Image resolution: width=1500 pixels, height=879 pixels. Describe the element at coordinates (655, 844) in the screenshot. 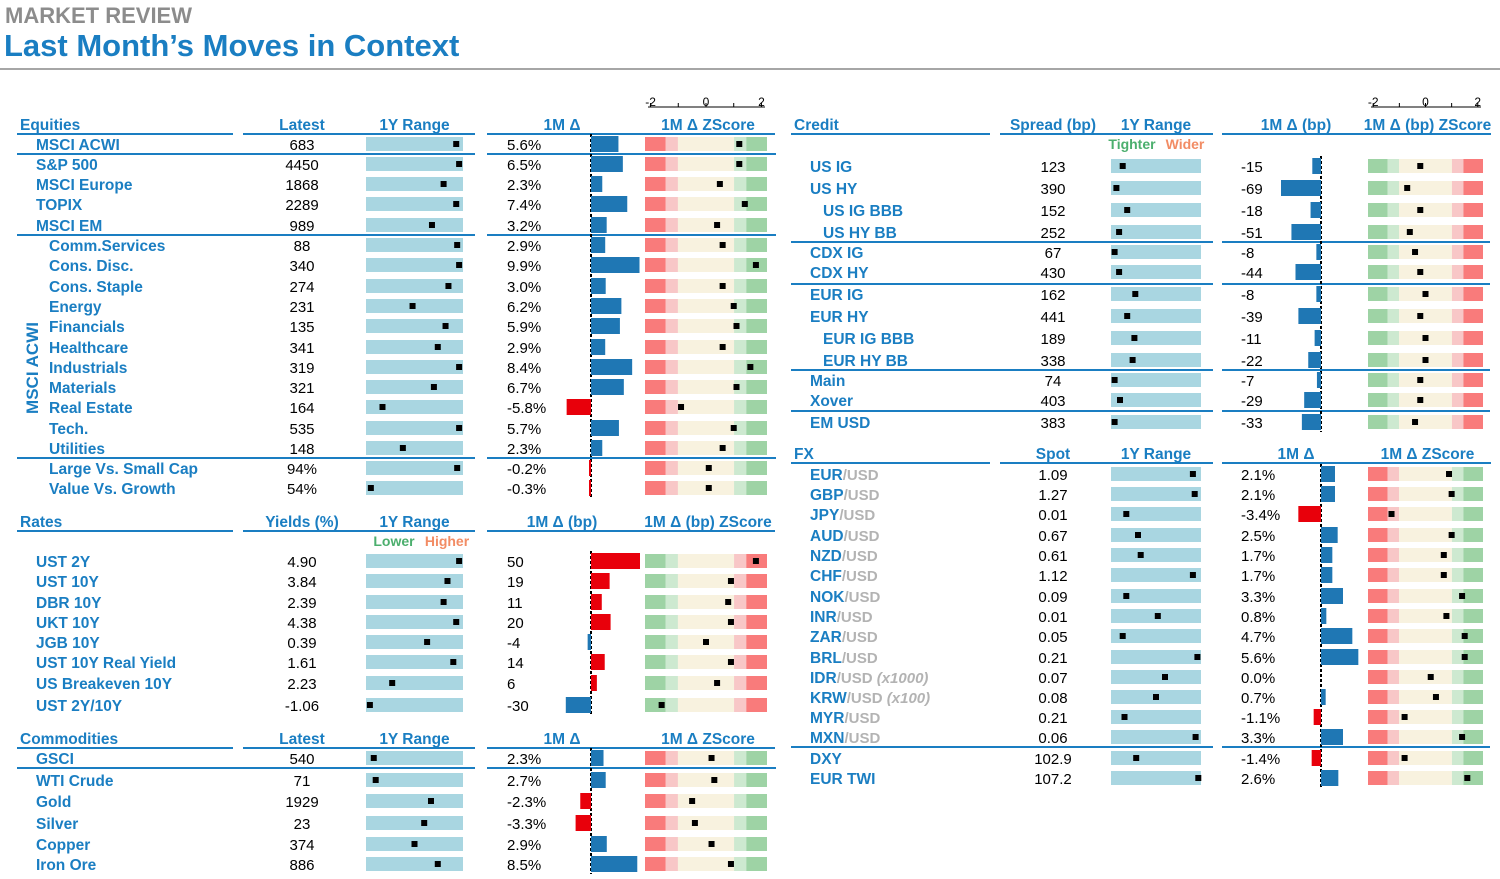

I see `commodities-row-copper-zscore-band` at that location.